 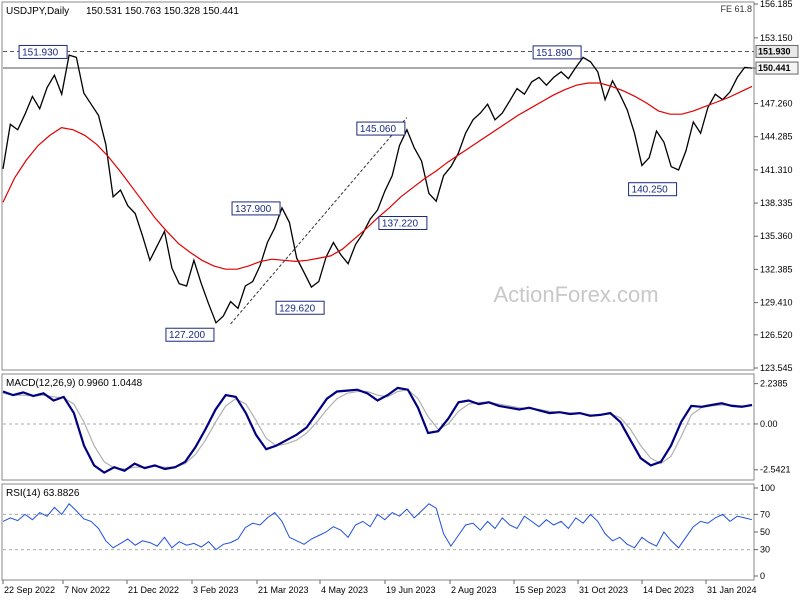 What do you see at coordinates (29, 590) in the screenshot?
I see `x-tick-label: 22 Sep 2022` at bounding box center [29, 590].